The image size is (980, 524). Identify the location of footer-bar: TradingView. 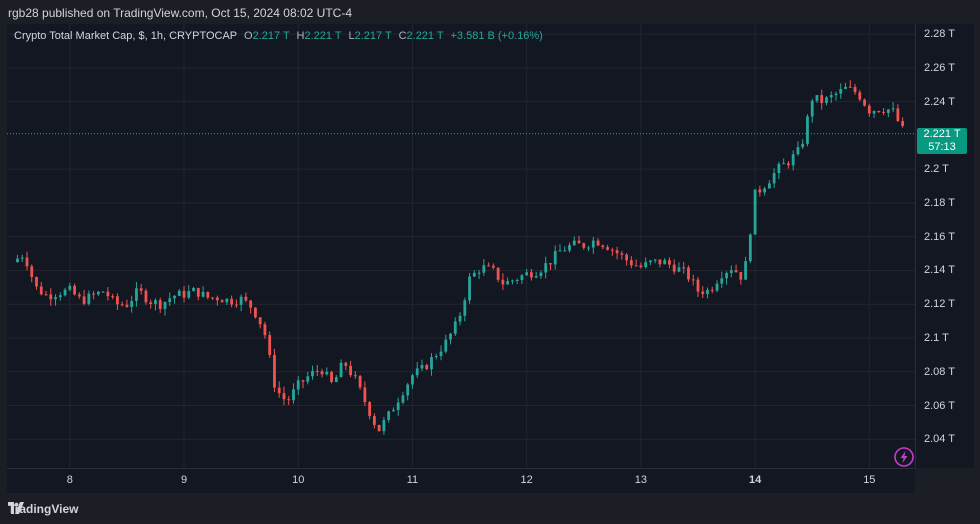
(490, 509).